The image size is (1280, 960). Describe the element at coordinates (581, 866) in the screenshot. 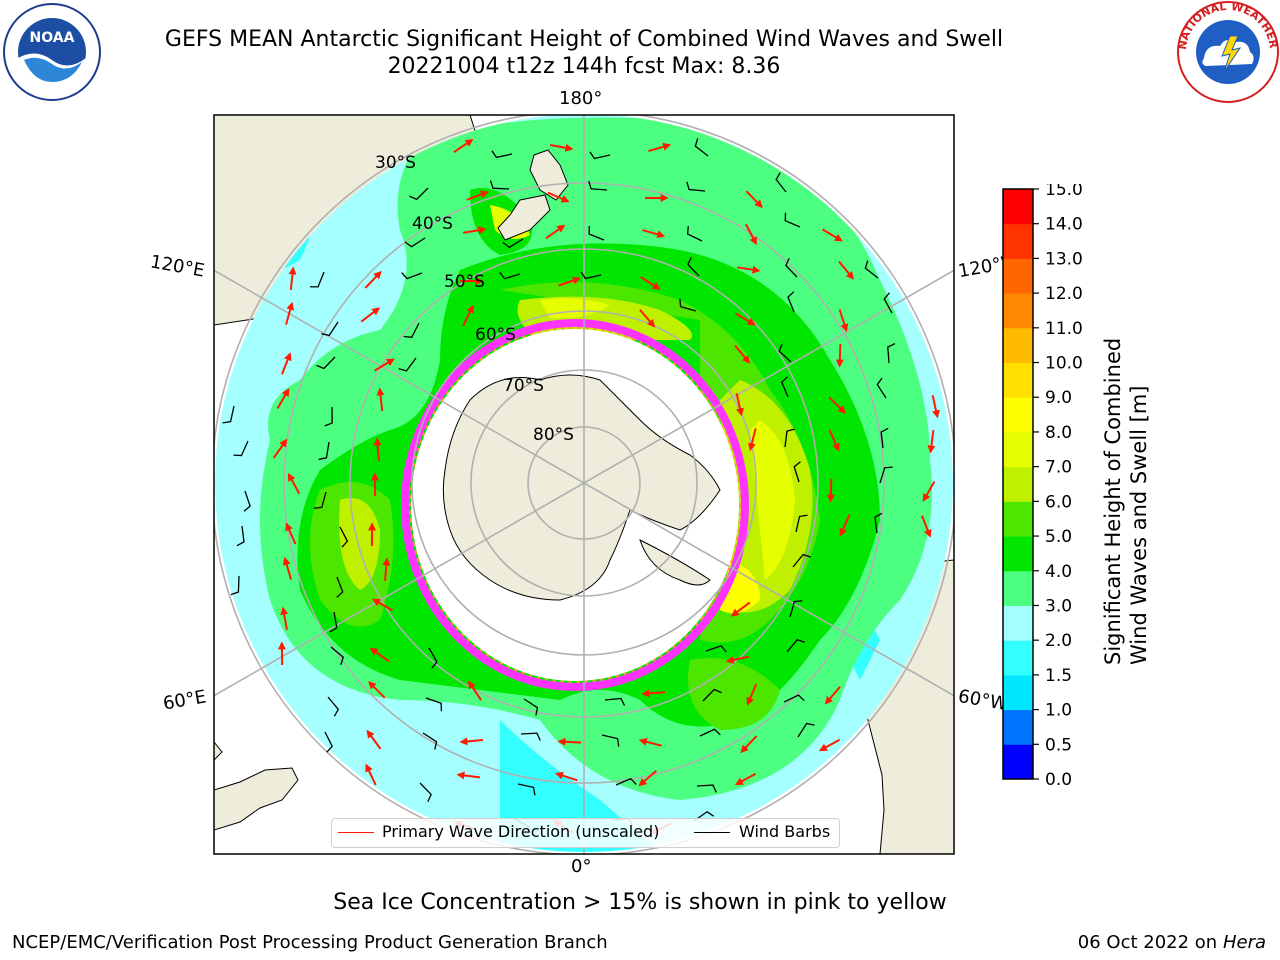

I see `lon-label-0: 0°` at that location.